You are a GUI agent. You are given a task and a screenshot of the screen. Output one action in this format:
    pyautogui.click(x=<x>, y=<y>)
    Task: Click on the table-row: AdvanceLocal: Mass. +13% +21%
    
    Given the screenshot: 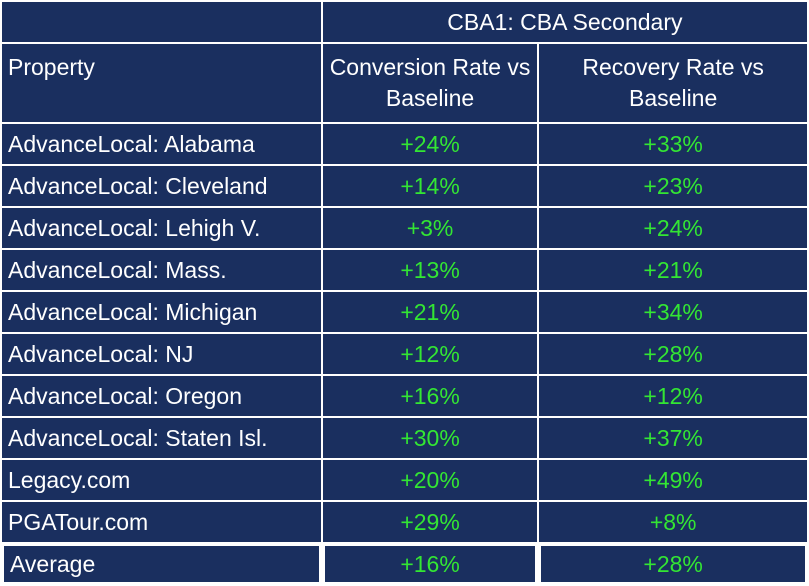 What is the action you would take?
    pyautogui.click(x=404, y=270)
    